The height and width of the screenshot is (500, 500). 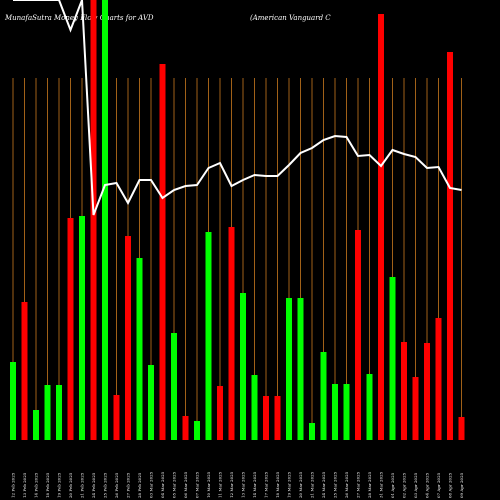 What do you see at coordinates (174, 484) in the screenshot?
I see `x-tick-label: 05 Mar 2025` at bounding box center [174, 484].